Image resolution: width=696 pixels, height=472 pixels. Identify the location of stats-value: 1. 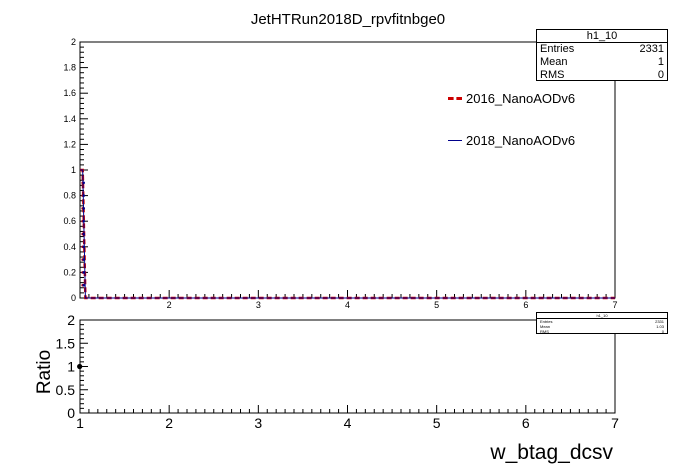
(661, 62).